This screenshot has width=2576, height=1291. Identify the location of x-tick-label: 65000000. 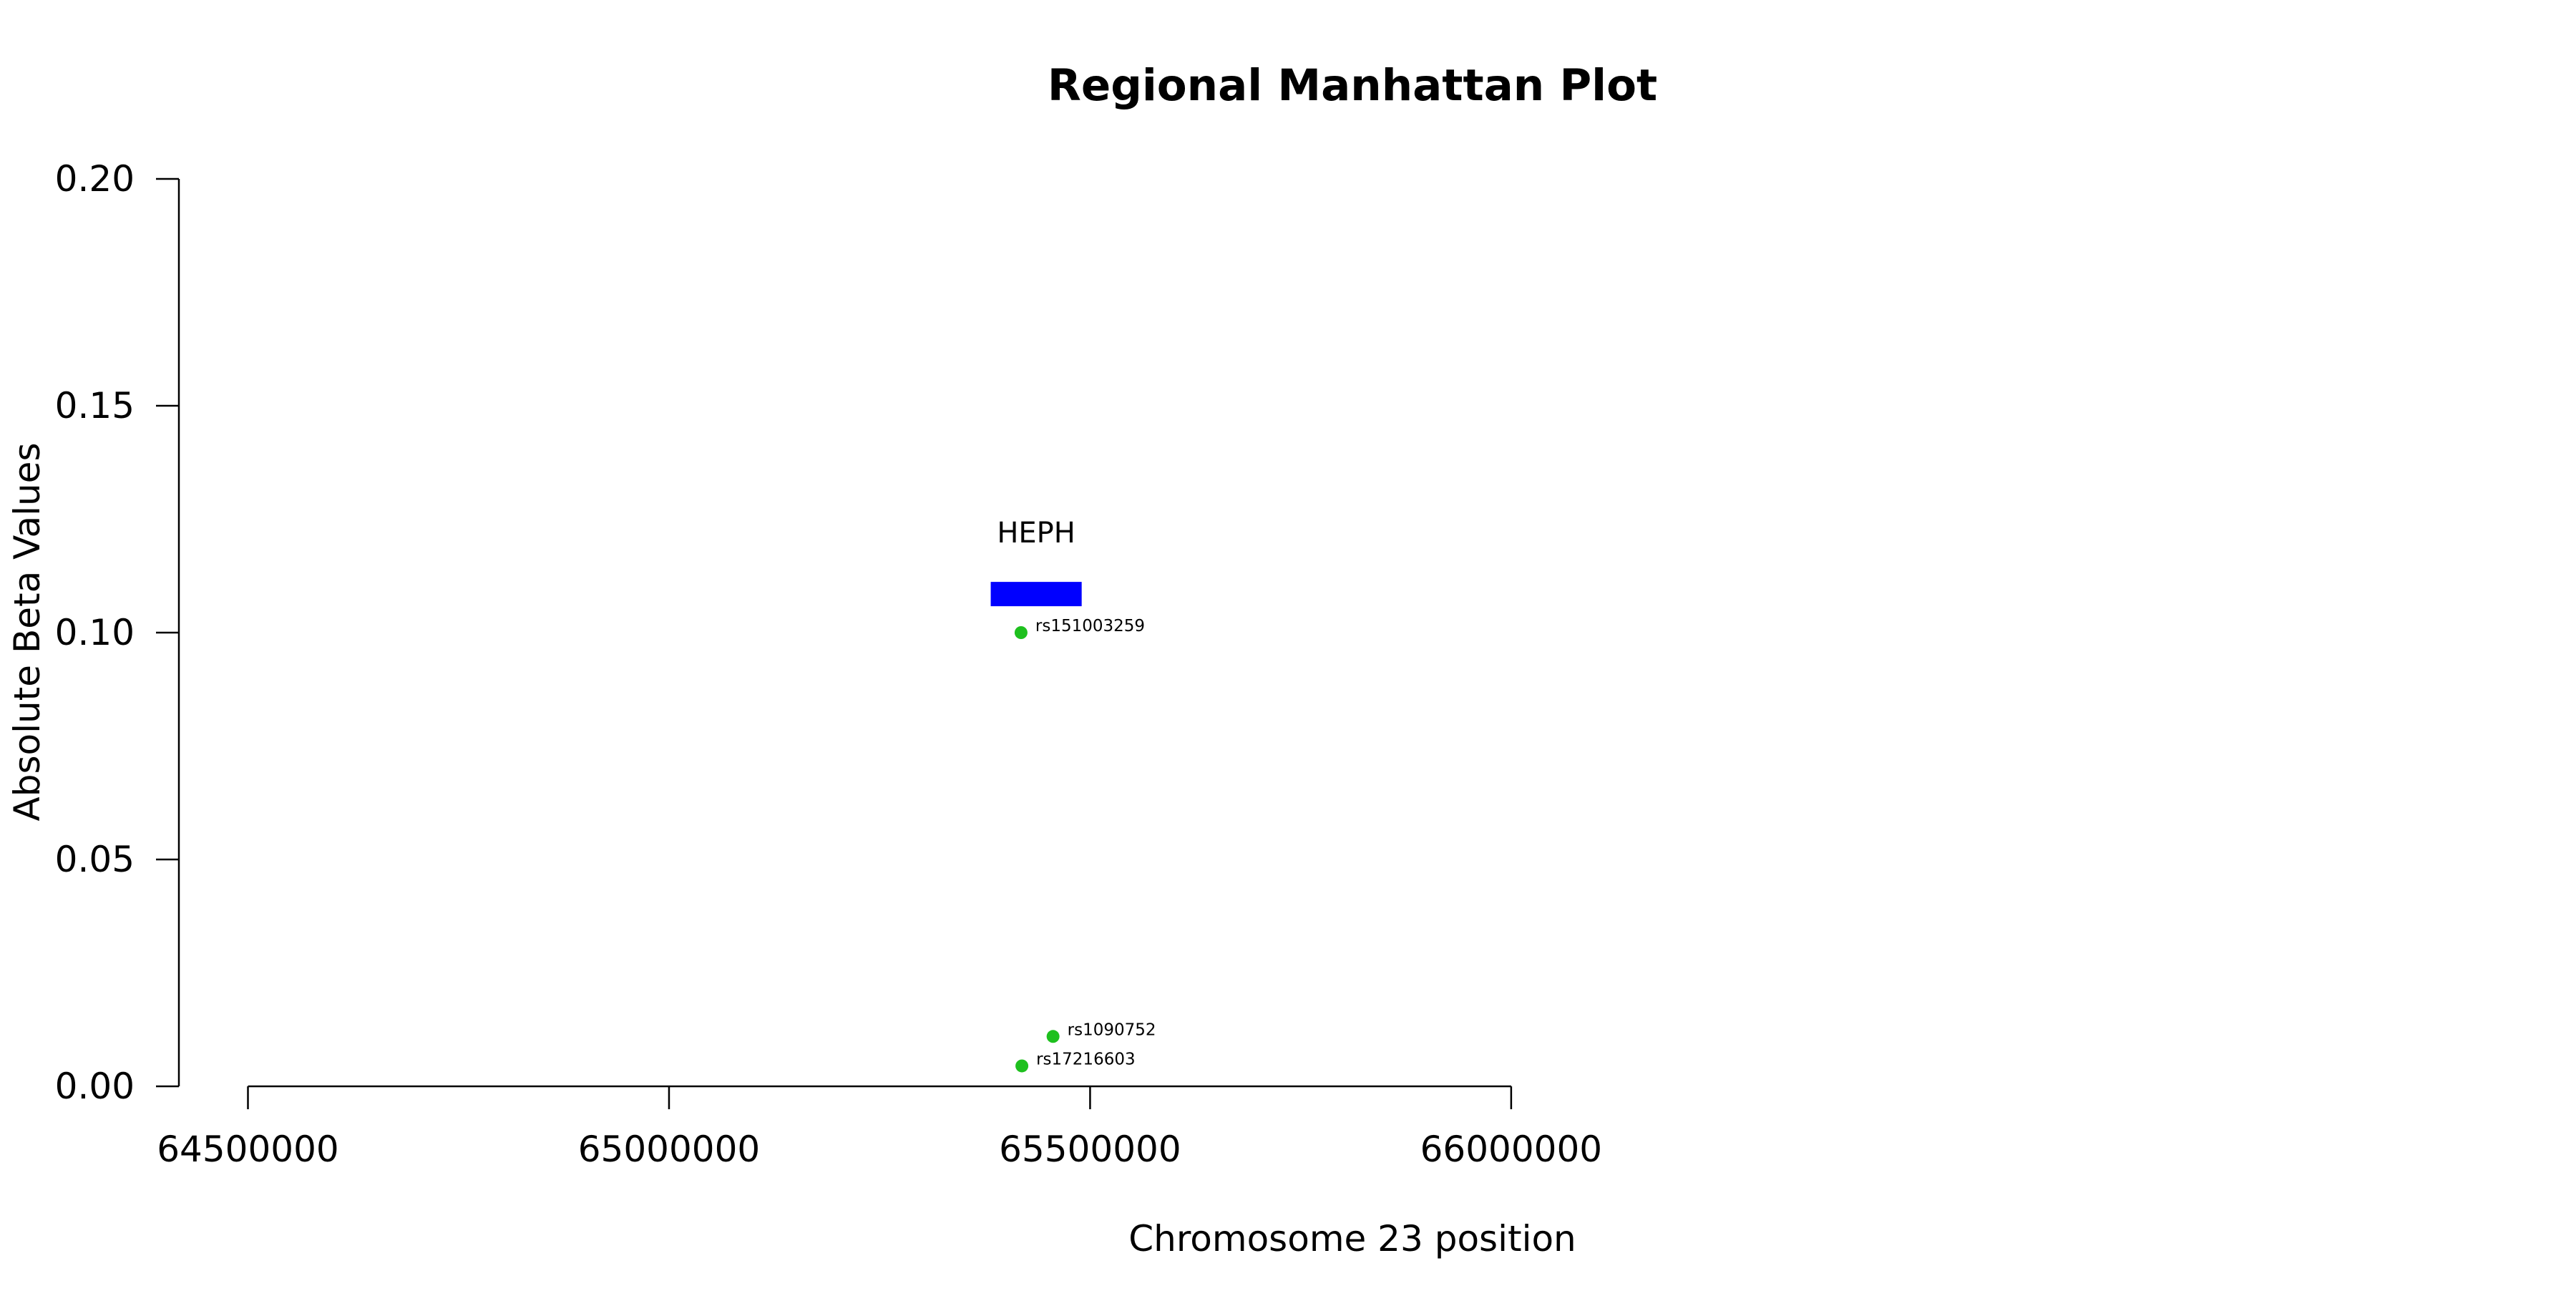
(669, 1149).